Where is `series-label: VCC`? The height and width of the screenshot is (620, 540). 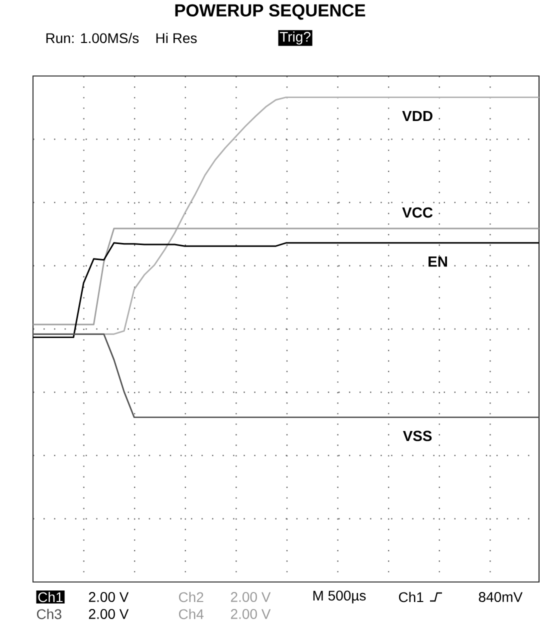 series-label: VCC is located at coordinates (417, 212).